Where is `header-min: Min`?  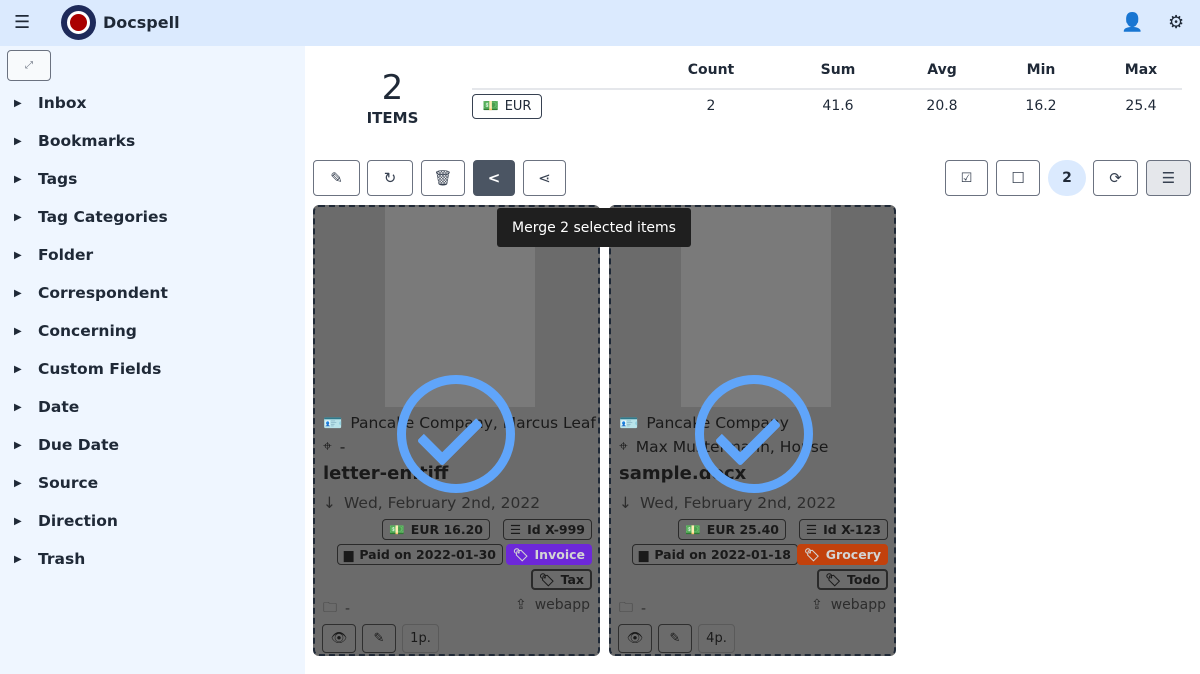
header-min: Min is located at coordinates (1041, 70).